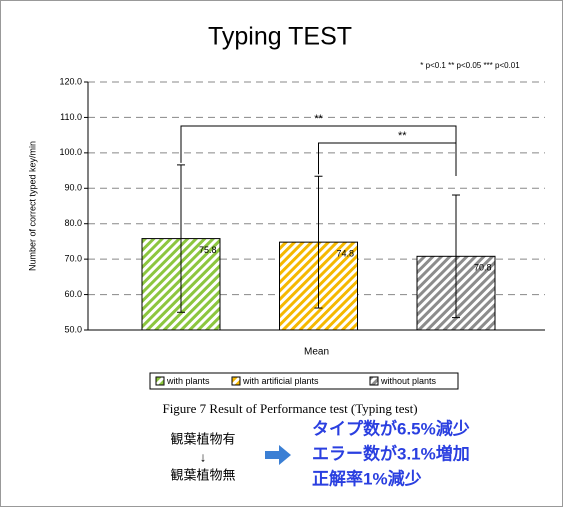 The image size is (563, 507). What do you see at coordinates (470, 65) in the screenshot?
I see `significance-note: * p<0.1 ** p<0.05 *** p<0.01` at bounding box center [470, 65].